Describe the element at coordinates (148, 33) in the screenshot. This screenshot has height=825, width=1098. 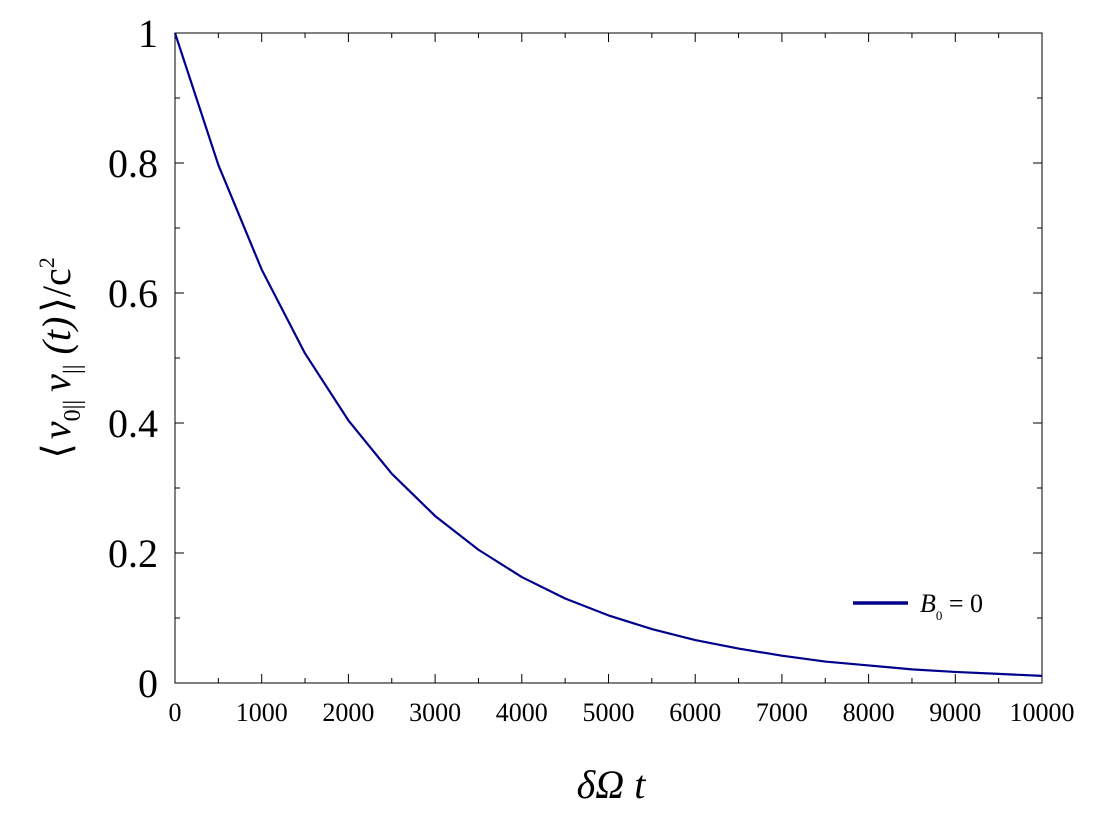
I see `y-tick-label: 1` at that location.